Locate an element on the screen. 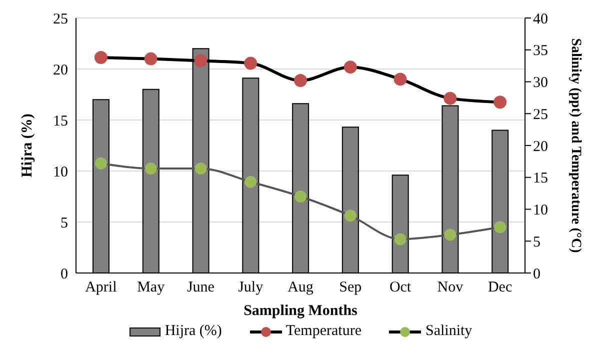  x-tick-label: Sep is located at coordinates (350, 288).